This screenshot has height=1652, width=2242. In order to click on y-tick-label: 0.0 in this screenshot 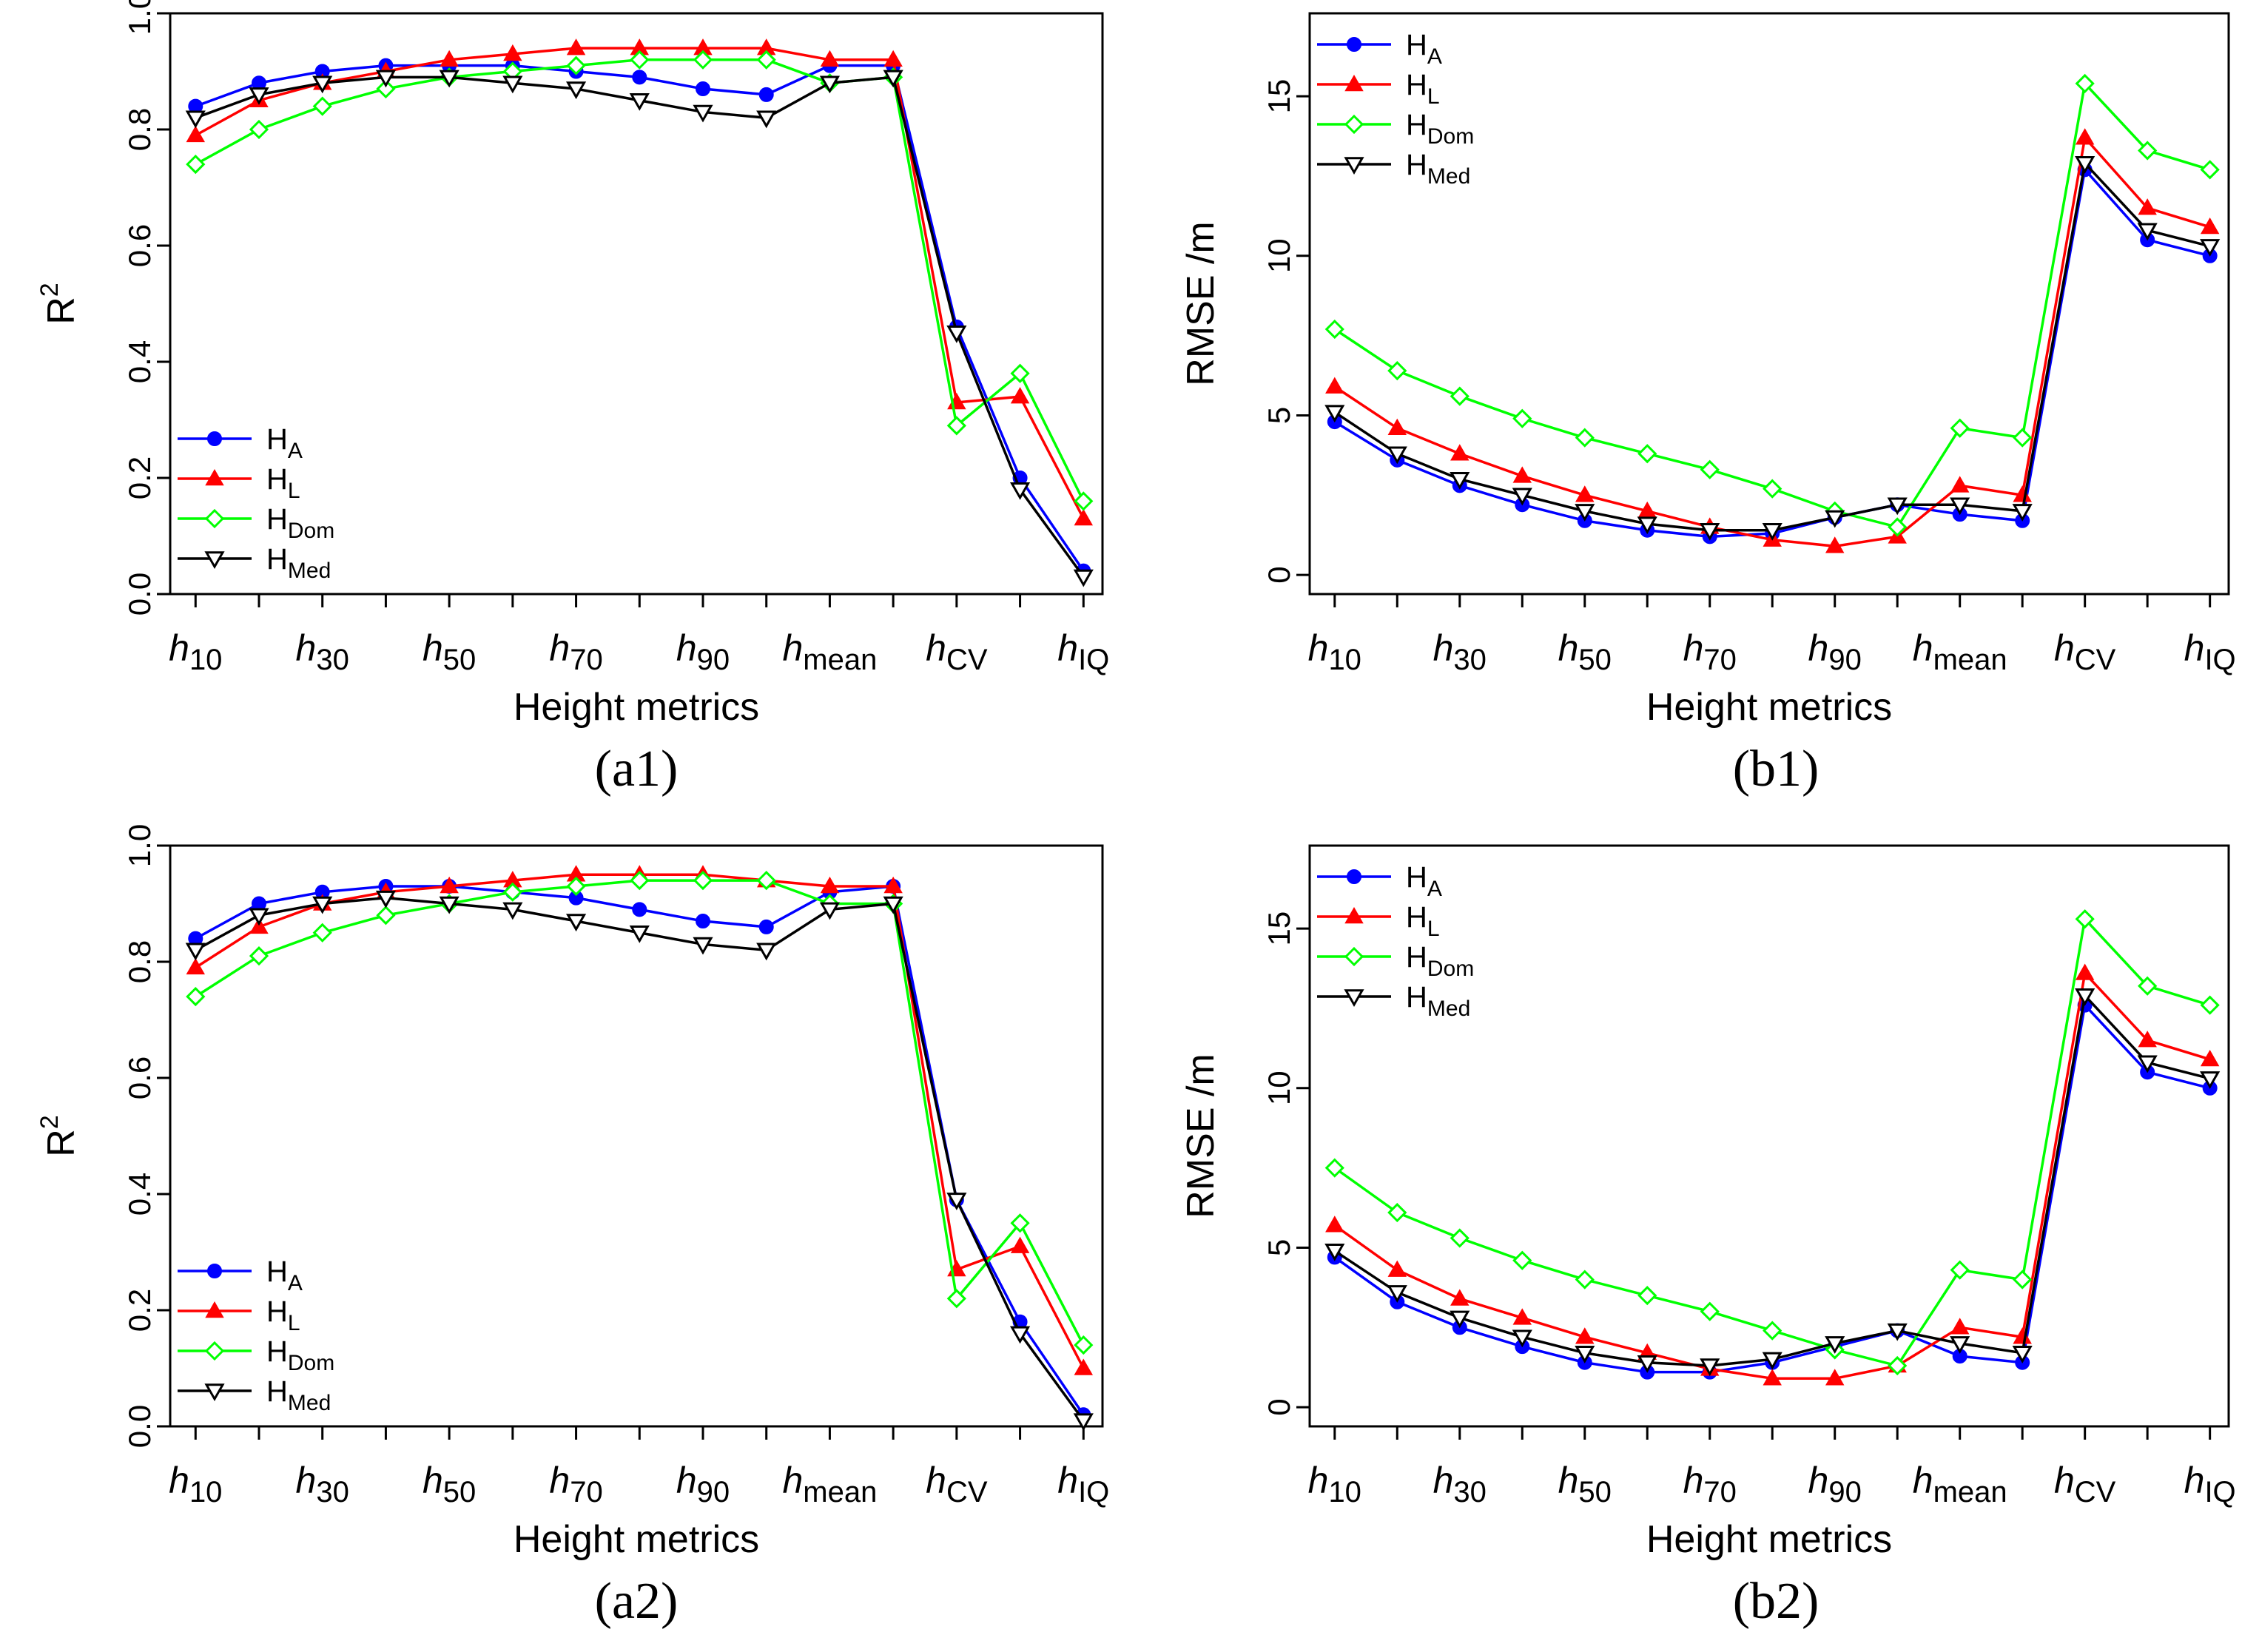, I will do `click(139, 1426)`.